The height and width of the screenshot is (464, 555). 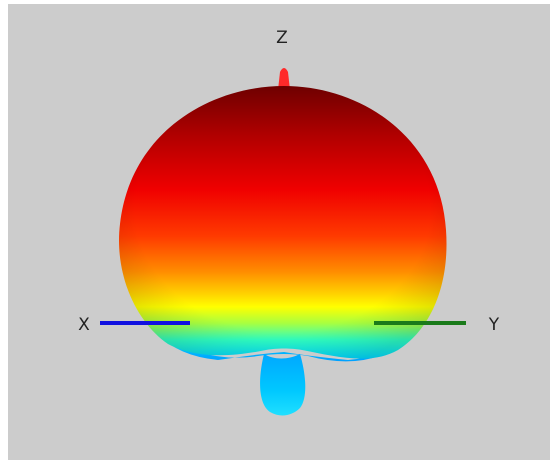 What do you see at coordinates (494, 325) in the screenshot?
I see `y-axis-label: Y` at bounding box center [494, 325].